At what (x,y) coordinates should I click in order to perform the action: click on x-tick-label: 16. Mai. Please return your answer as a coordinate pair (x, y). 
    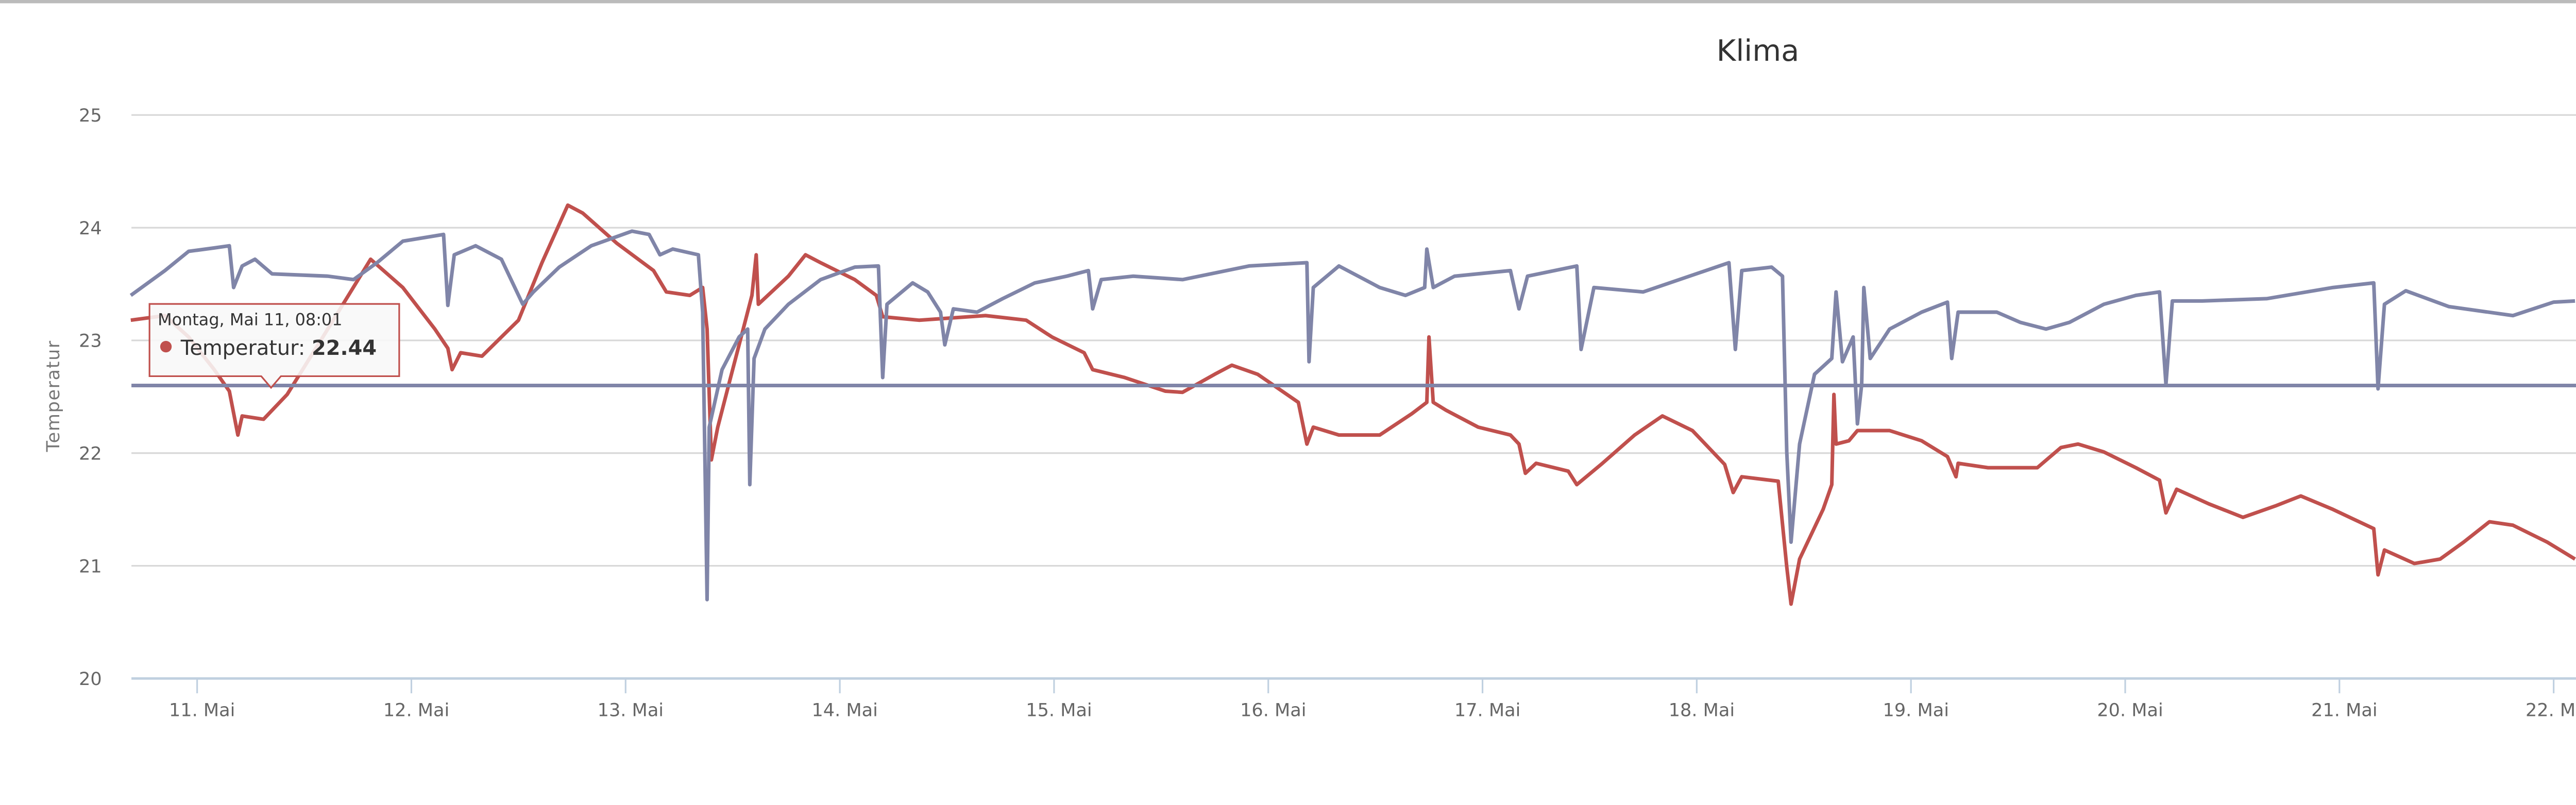
    Looking at the image, I should click on (1273, 710).